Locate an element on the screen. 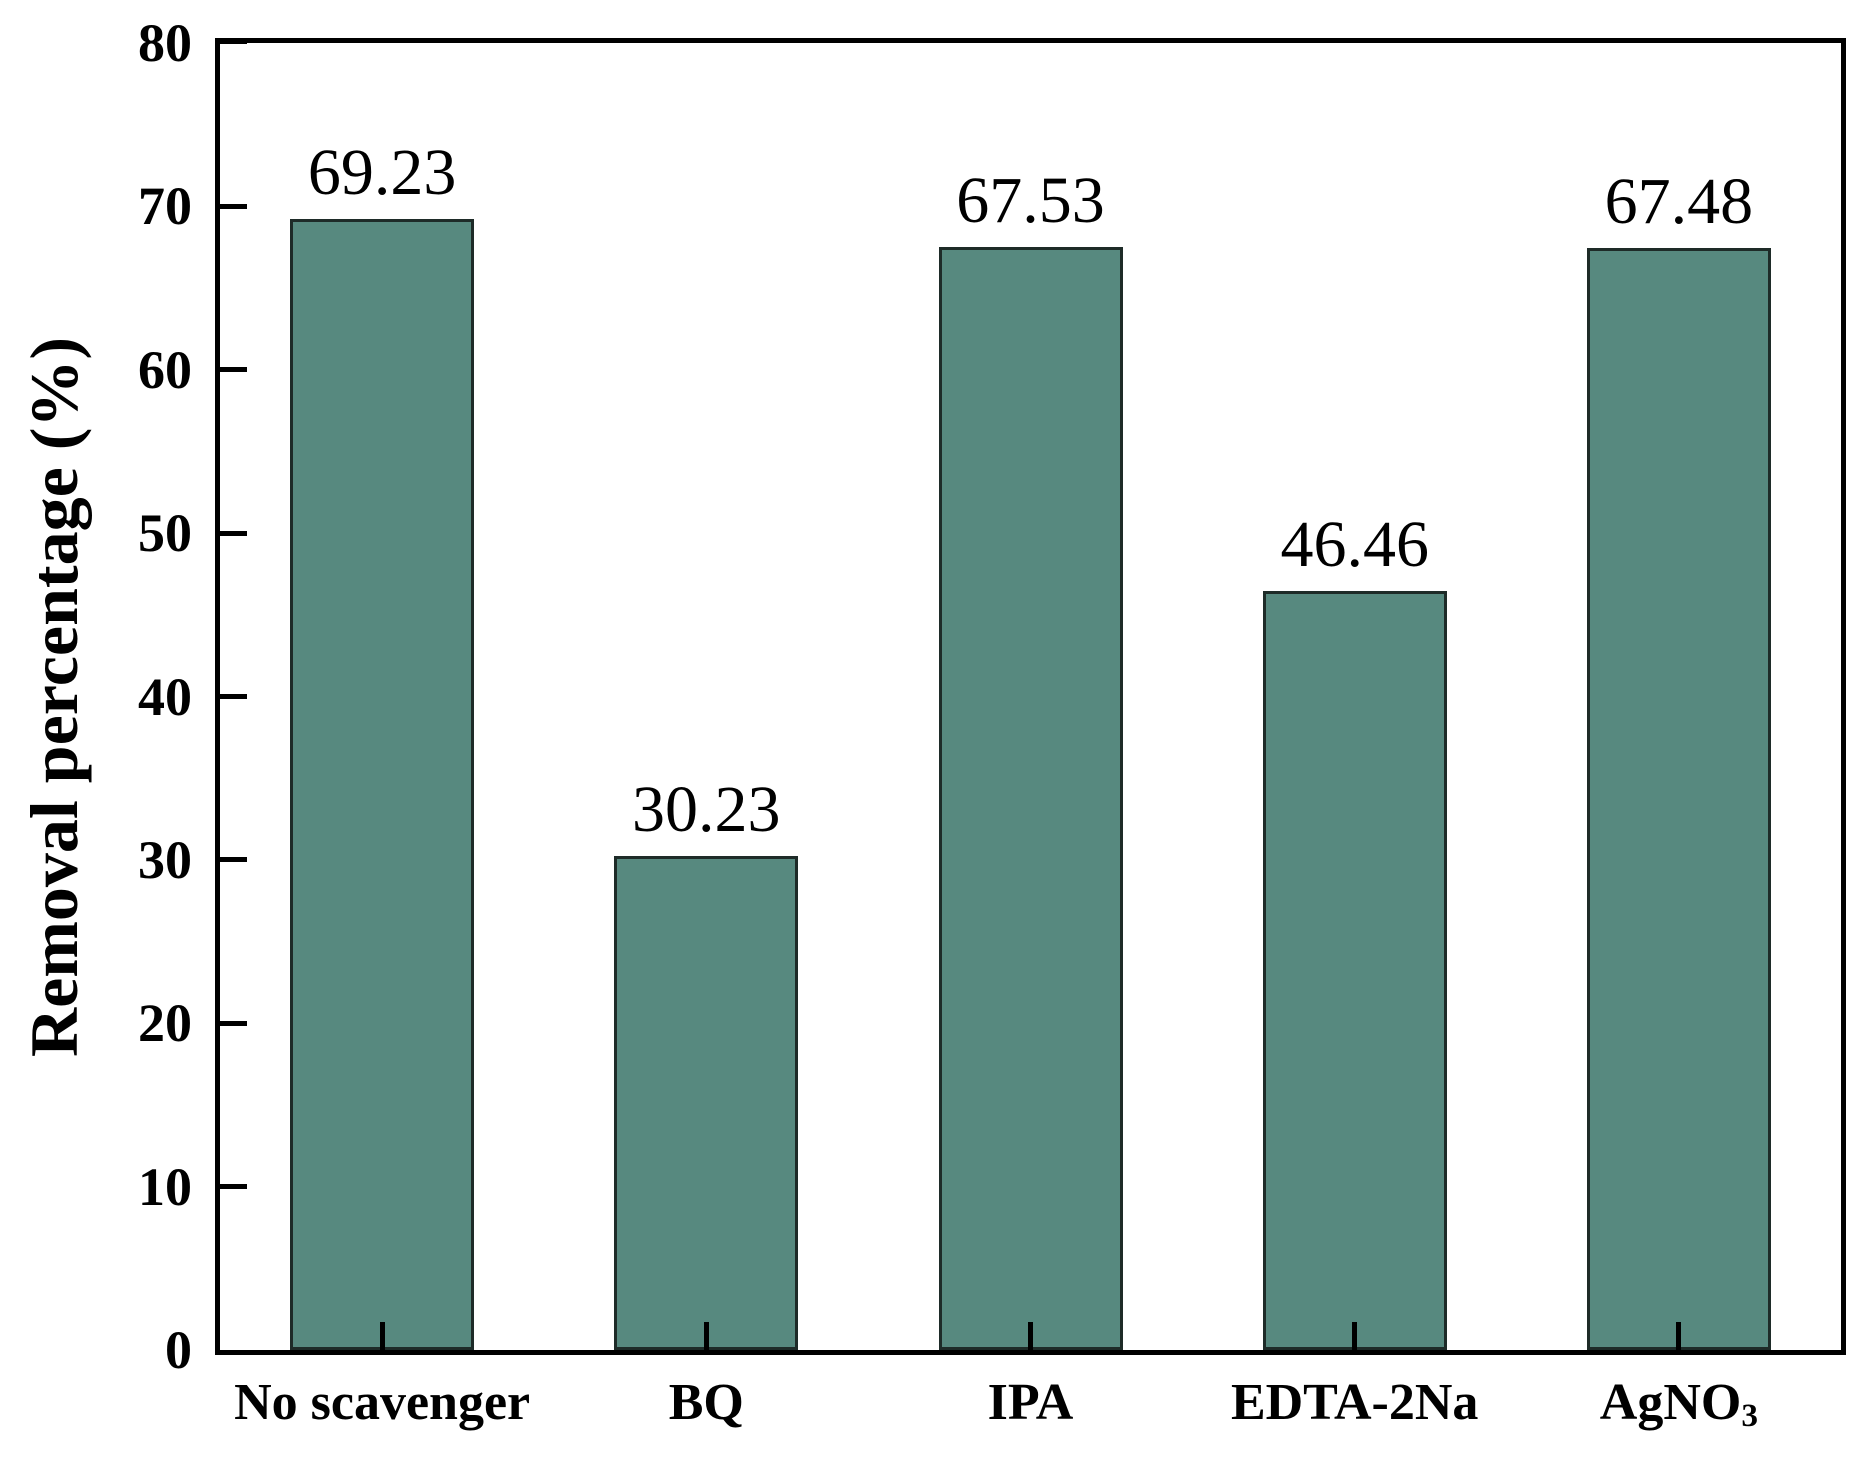 The height and width of the screenshot is (1472, 1866). x-axis-tick-EDTA-2Na is located at coordinates (1355, 1336).